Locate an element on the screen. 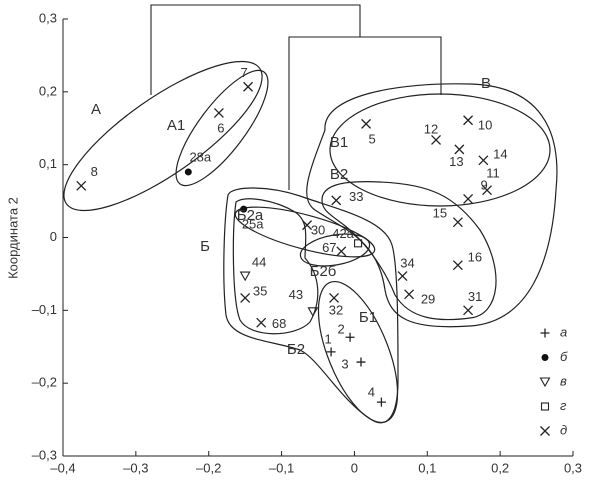 The width and height of the screenshot is (589, 482). point-label: 34 is located at coordinates (407, 263).